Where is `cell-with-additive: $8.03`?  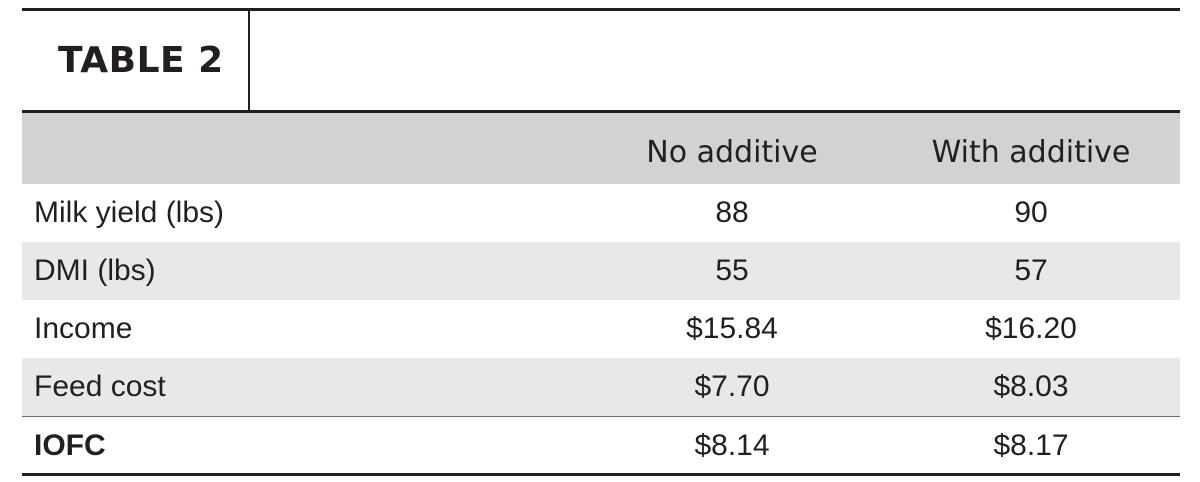 cell-with-additive: $8.03 is located at coordinates (1031, 387).